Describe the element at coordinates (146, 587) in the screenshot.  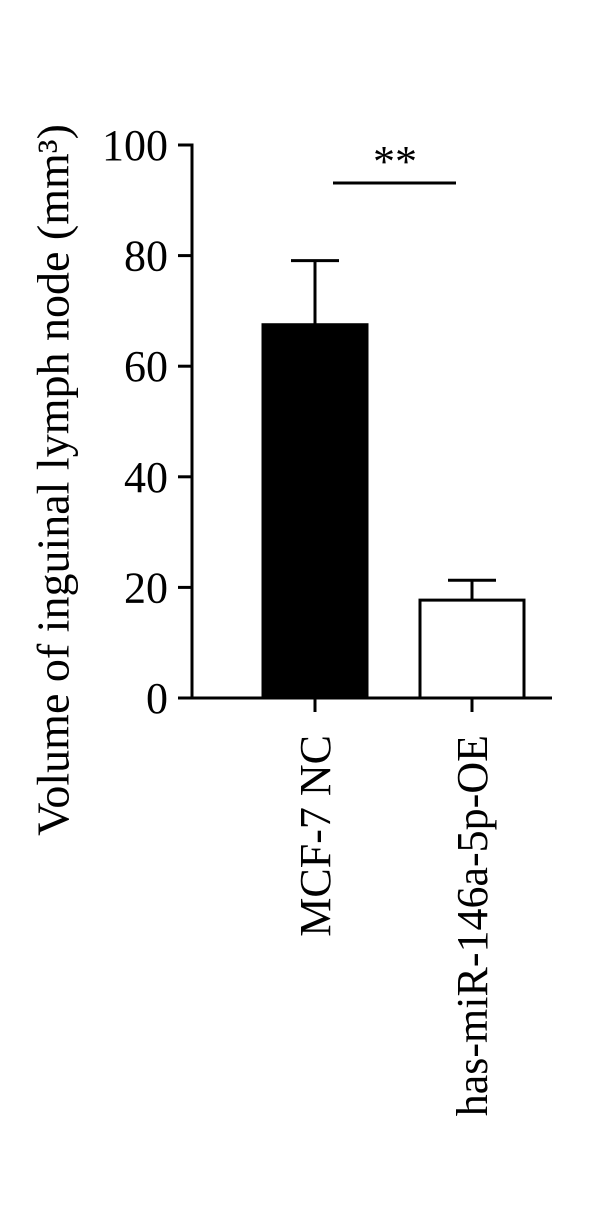
I see `y-tick-label: 20` at that location.